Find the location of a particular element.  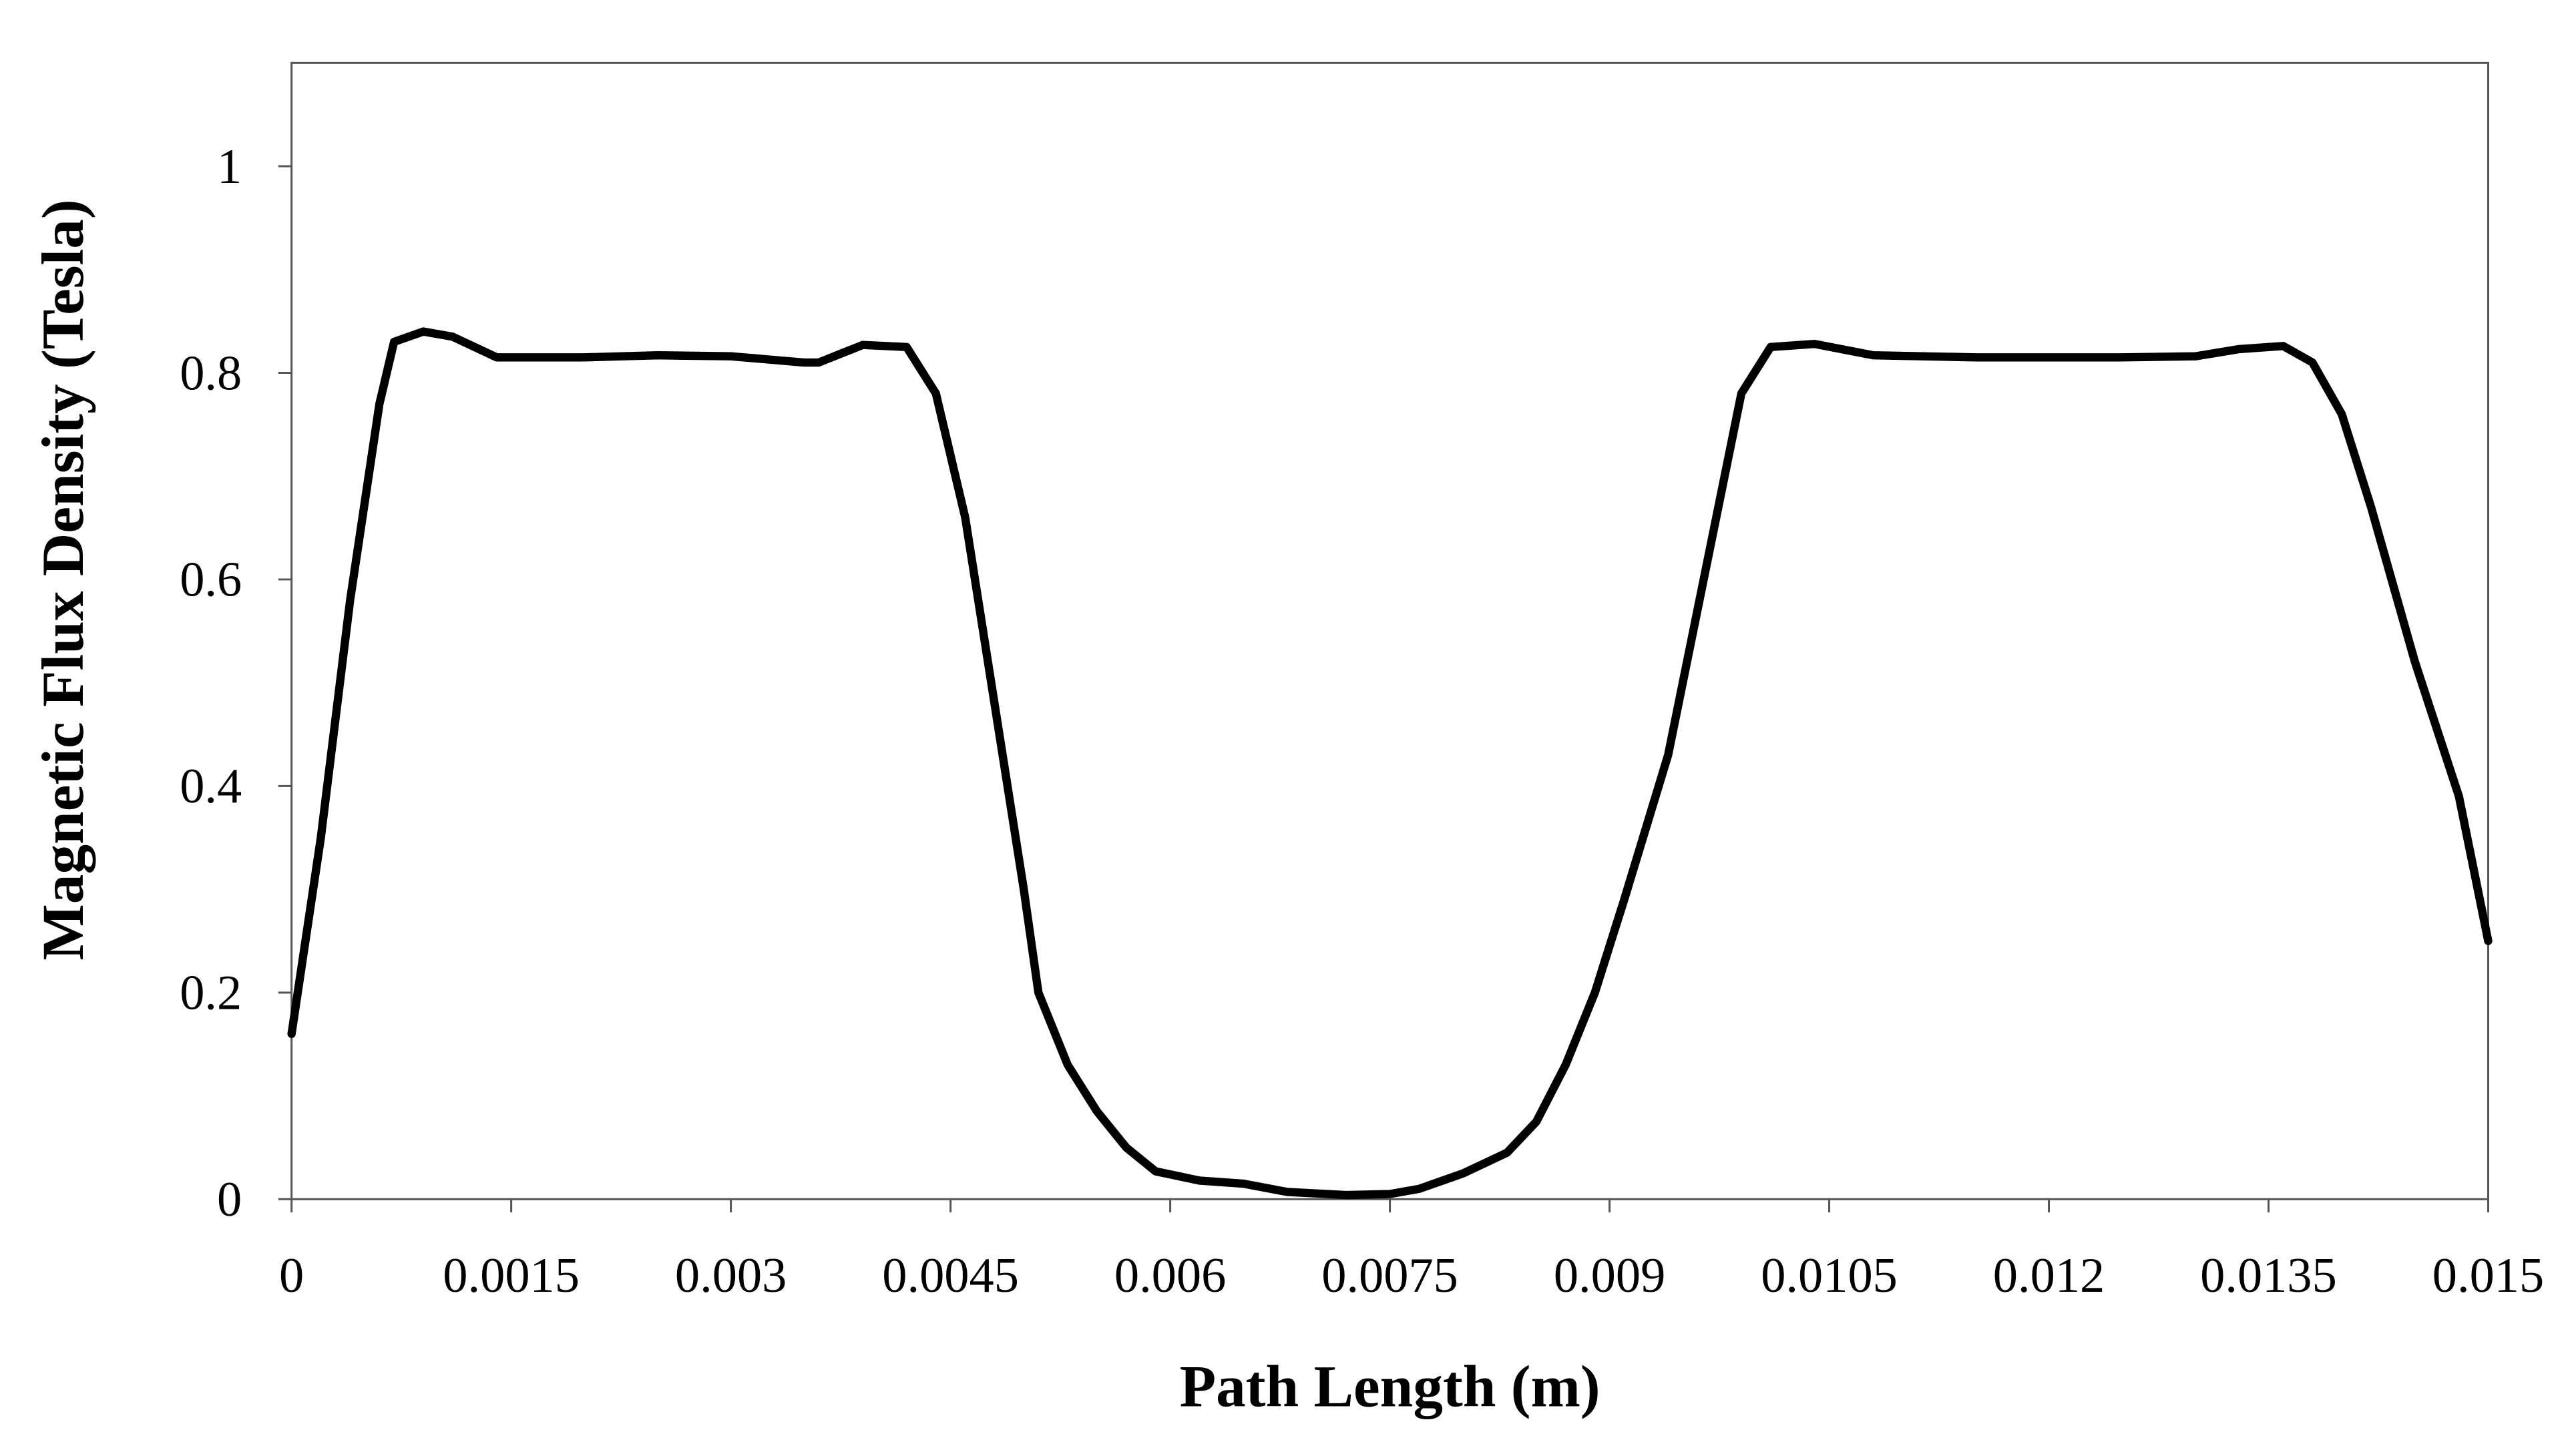

y-tick-label: 0.6 is located at coordinates (211, 580).